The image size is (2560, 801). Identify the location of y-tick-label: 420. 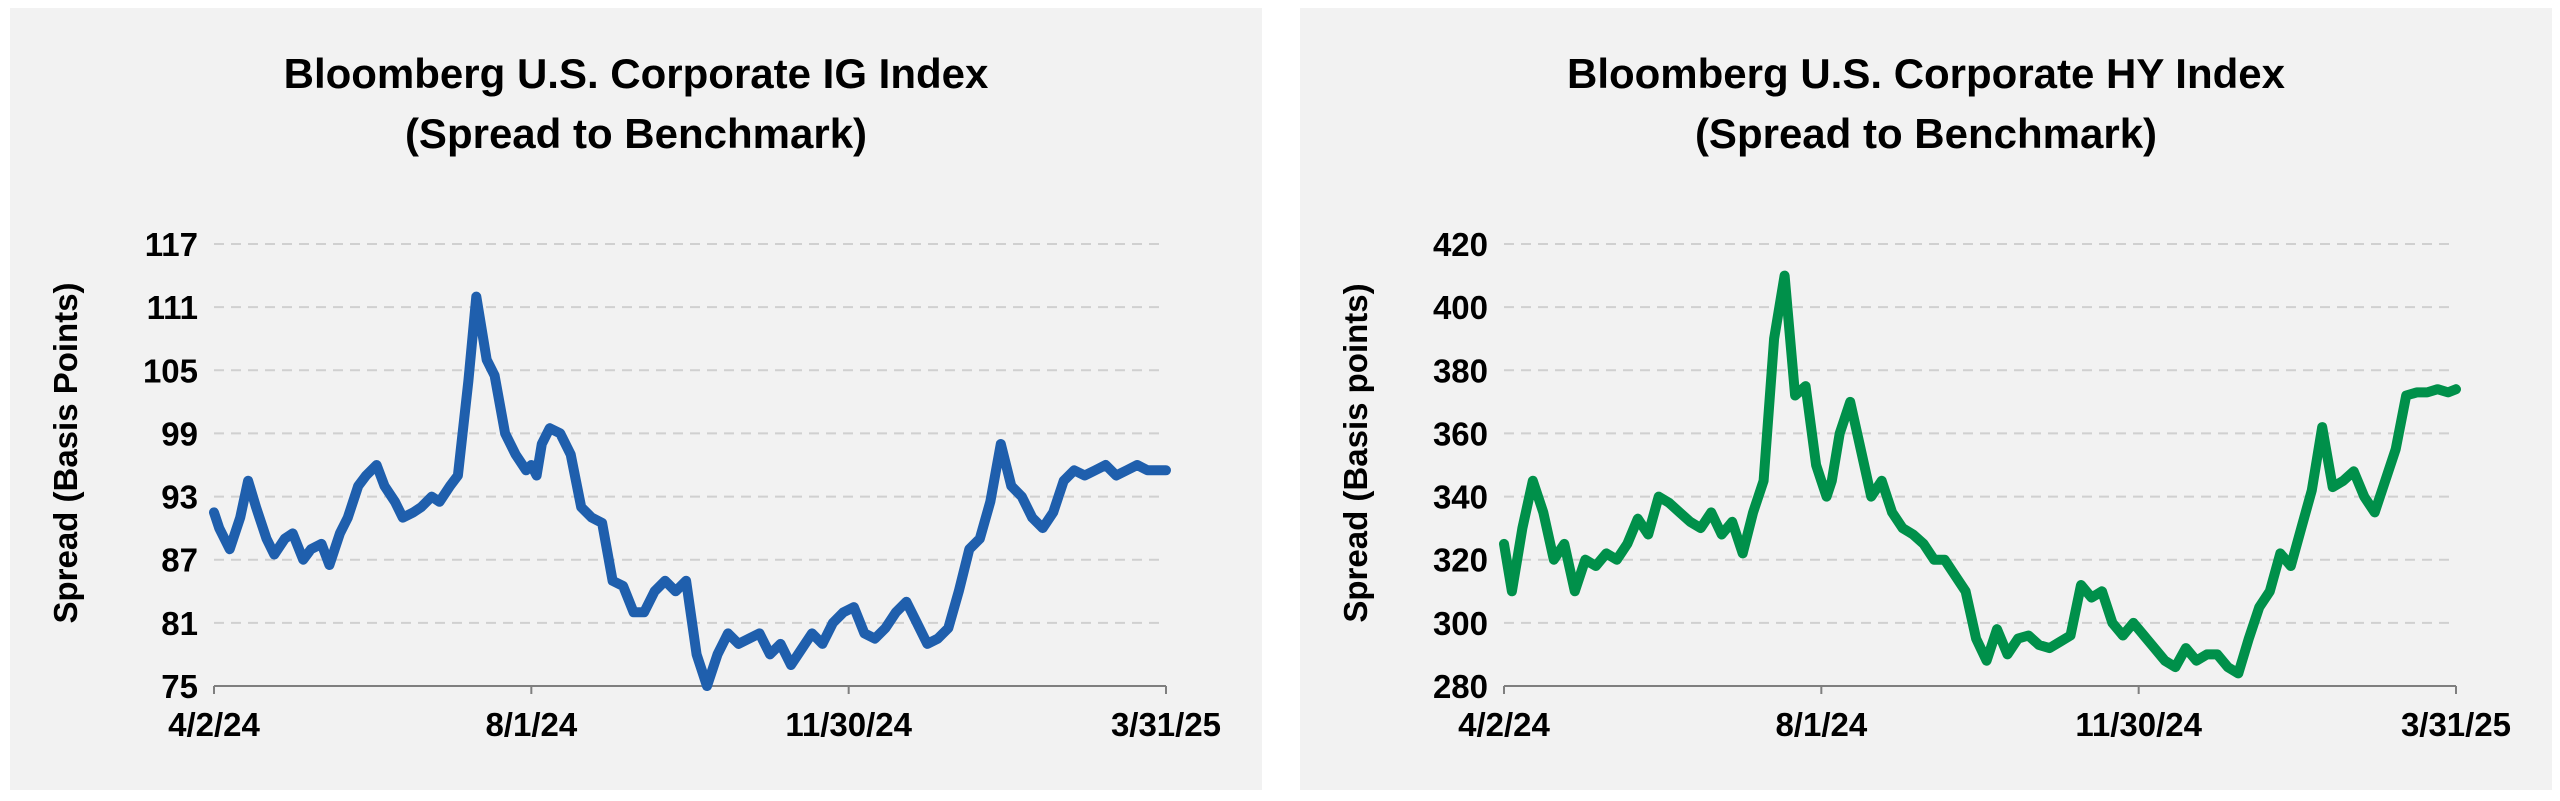
(1460, 244).